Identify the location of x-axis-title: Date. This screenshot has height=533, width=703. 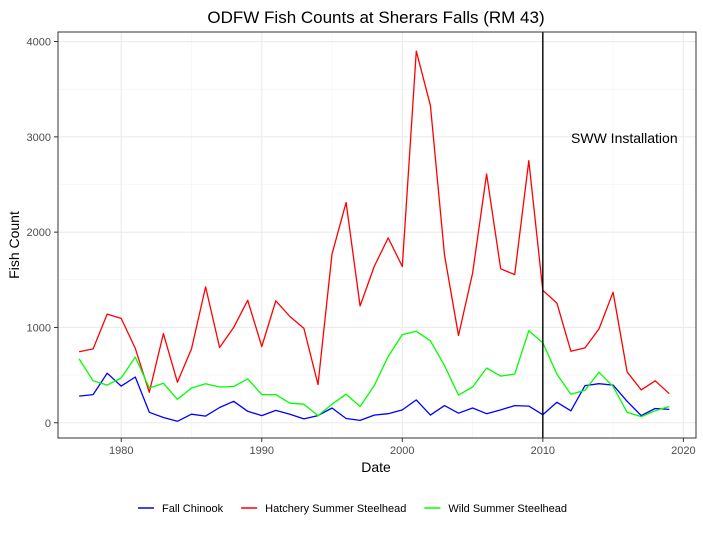
(376, 467).